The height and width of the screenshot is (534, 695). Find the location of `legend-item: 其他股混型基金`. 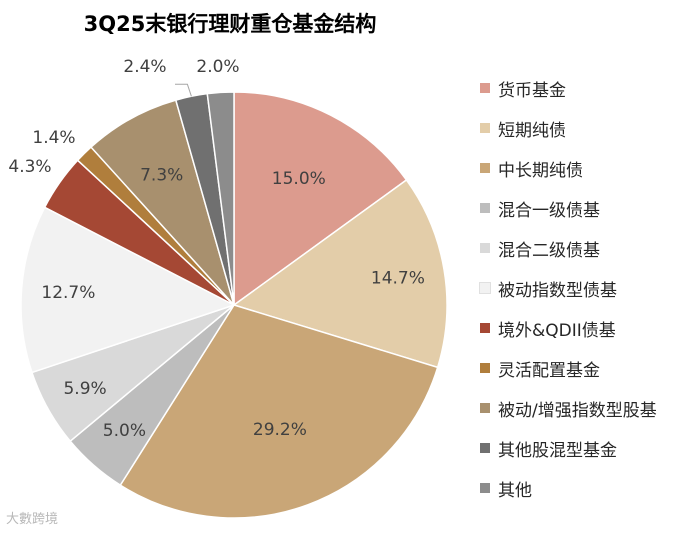

legend-item: 其他股混型基金 is located at coordinates (568, 448).